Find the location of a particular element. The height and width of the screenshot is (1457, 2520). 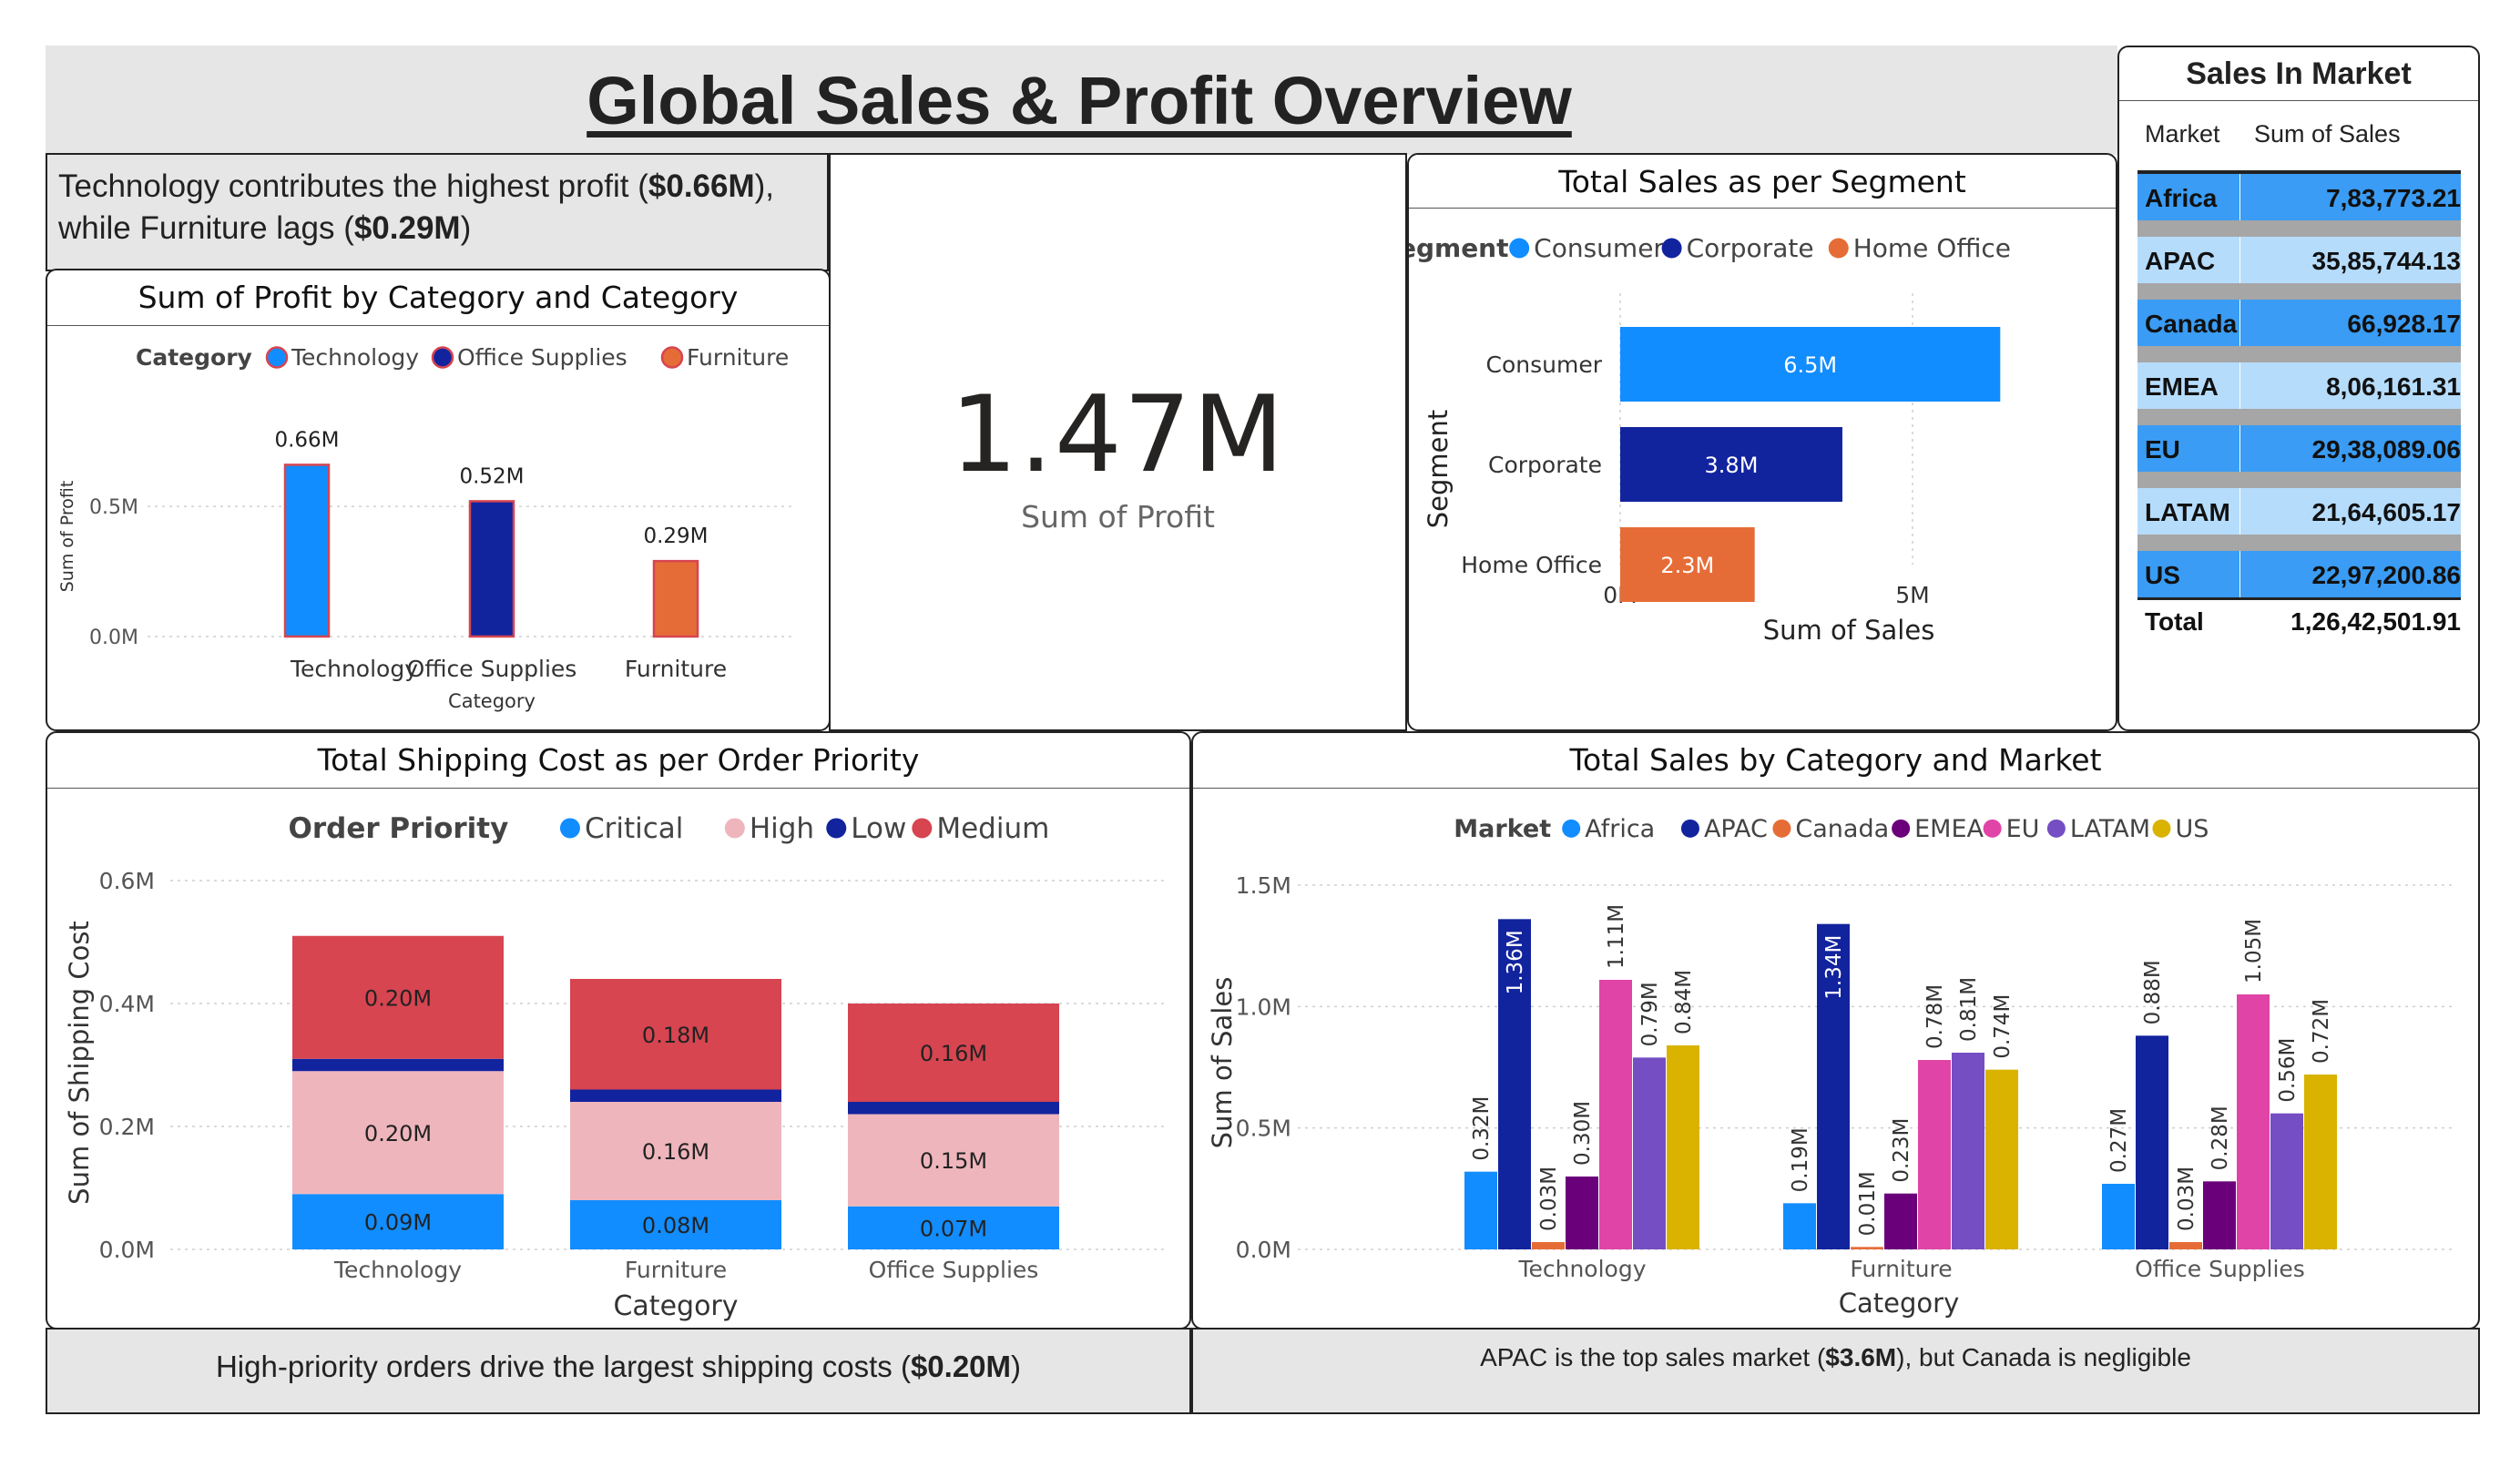

data-label: 0.09M is located at coordinates (398, 1223).